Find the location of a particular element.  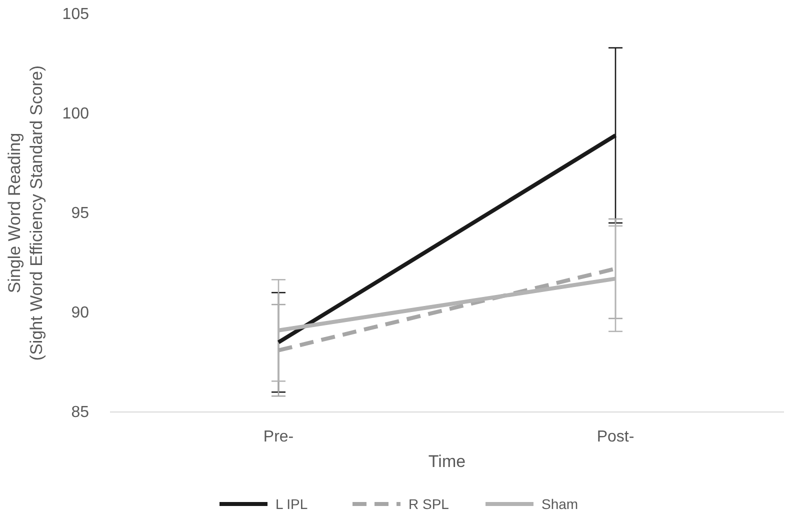

legend-label: R SPL is located at coordinates (429, 504).